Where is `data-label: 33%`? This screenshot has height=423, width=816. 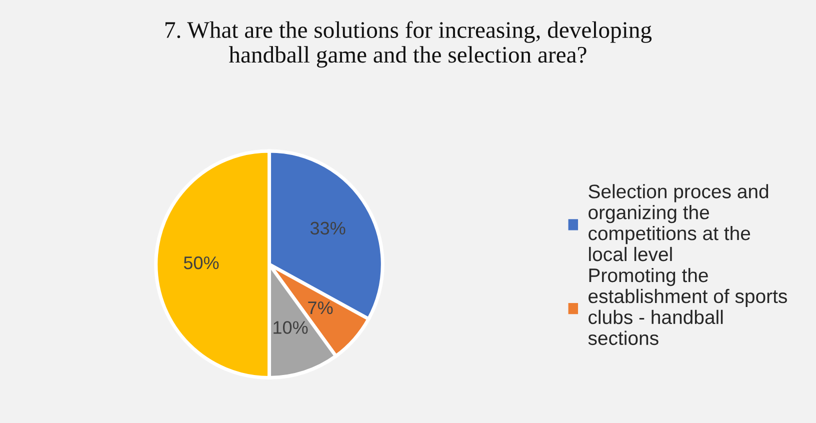
data-label: 33% is located at coordinates (328, 228).